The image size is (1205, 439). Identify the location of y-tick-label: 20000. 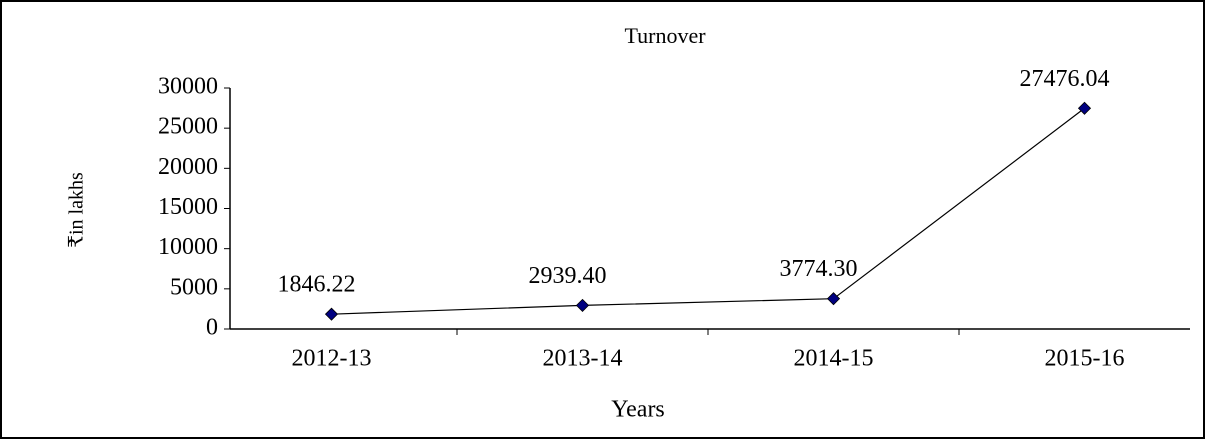
(188, 167).